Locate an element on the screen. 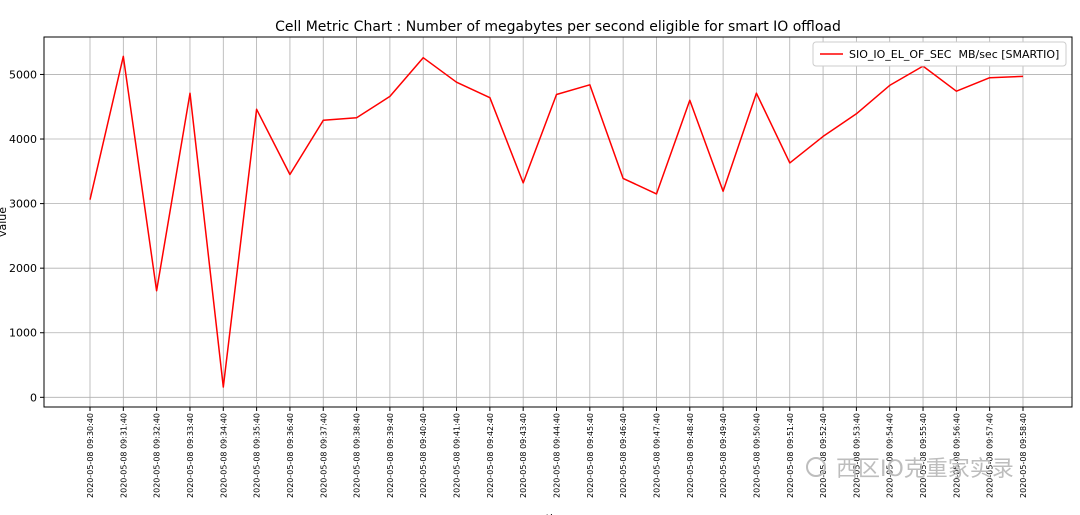  y-tick-label: 2000 is located at coordinates (23, 268).